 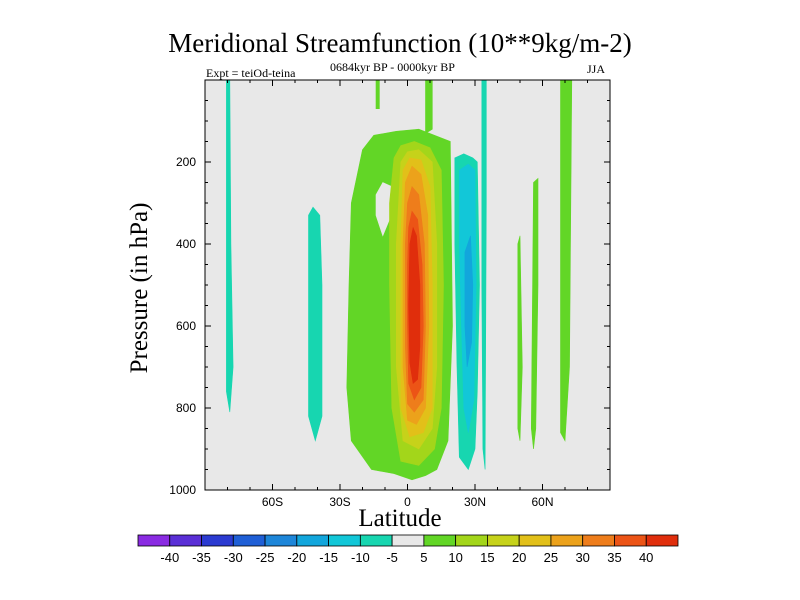 What do you see at coordinates (487, 557) in the screenshot?
I see `colorbar-label: 15` at bounding box center [487, 557].